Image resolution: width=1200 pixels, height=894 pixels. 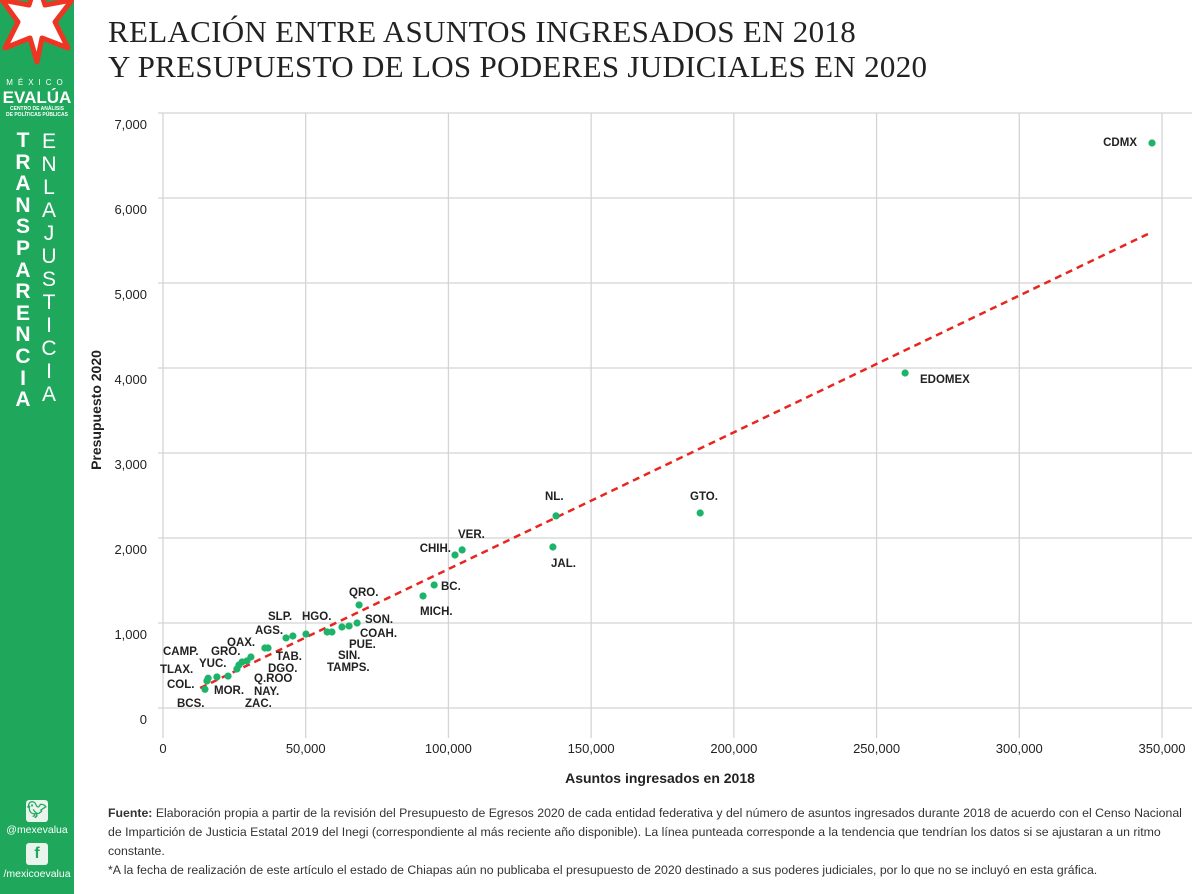 I want to click on point-label: JAL., so click(x=563, y=564).